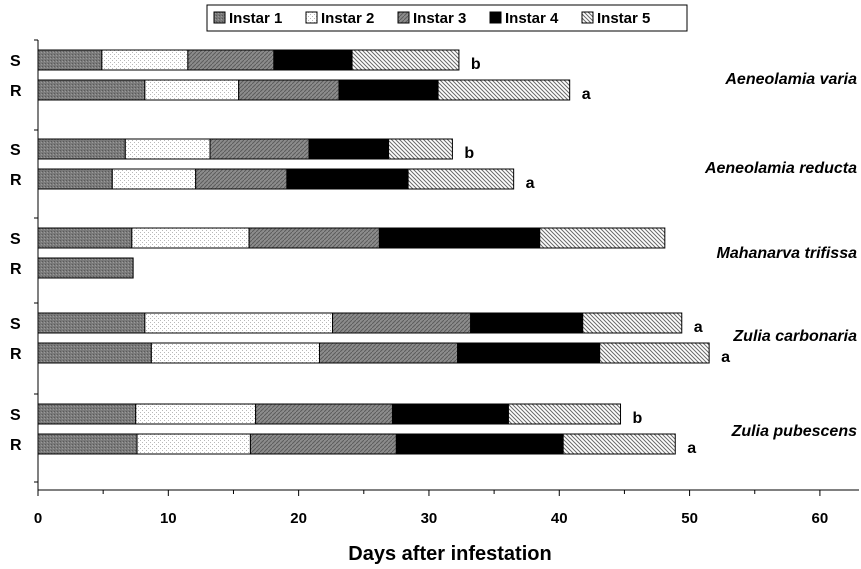 The width and height of the screenshot is (861, 569). What do you see at coordinates (433, 253) in the screenshot?
I see `group-mahanarva-trifissa: SR Mahanarva trifissa` at bounding box center [433, 253].